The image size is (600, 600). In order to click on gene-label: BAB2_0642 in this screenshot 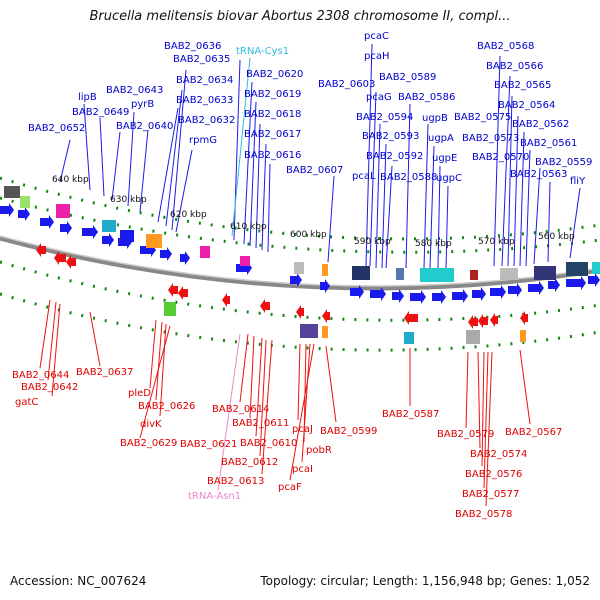, I will do `click(49, 387)`.